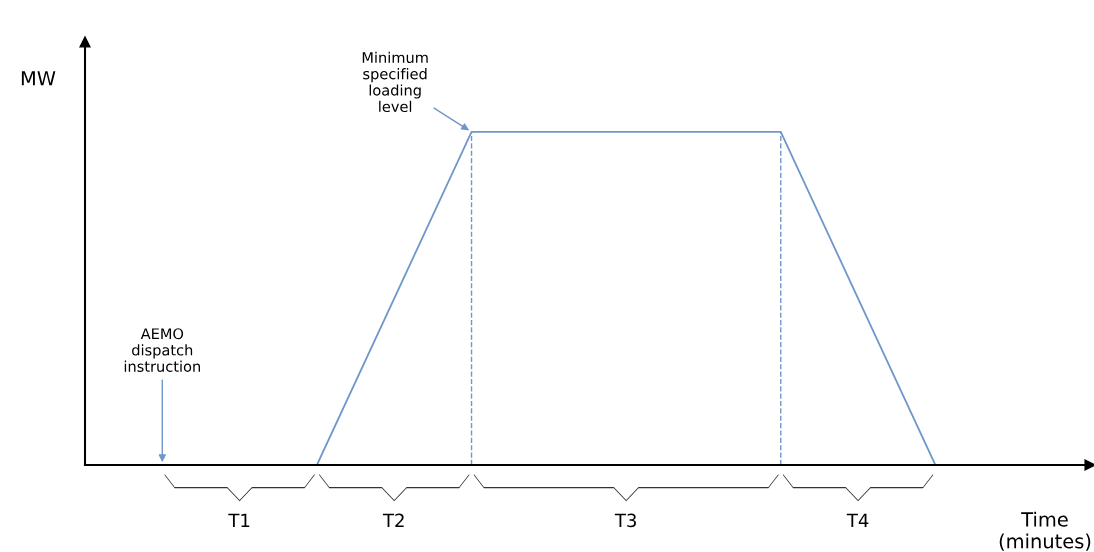 This screenshot has height=552, width=1094. What do you see at coordinates (38, 78) in the screenshot?
I see `y-axis-title: MW` at bounding box center [38, 78].